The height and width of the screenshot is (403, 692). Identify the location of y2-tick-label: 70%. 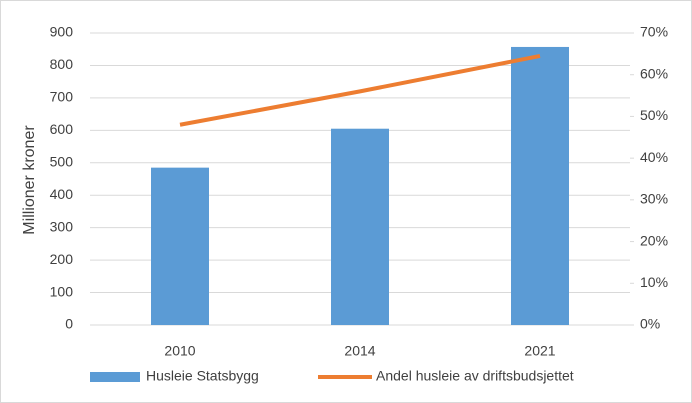
(654, 32).